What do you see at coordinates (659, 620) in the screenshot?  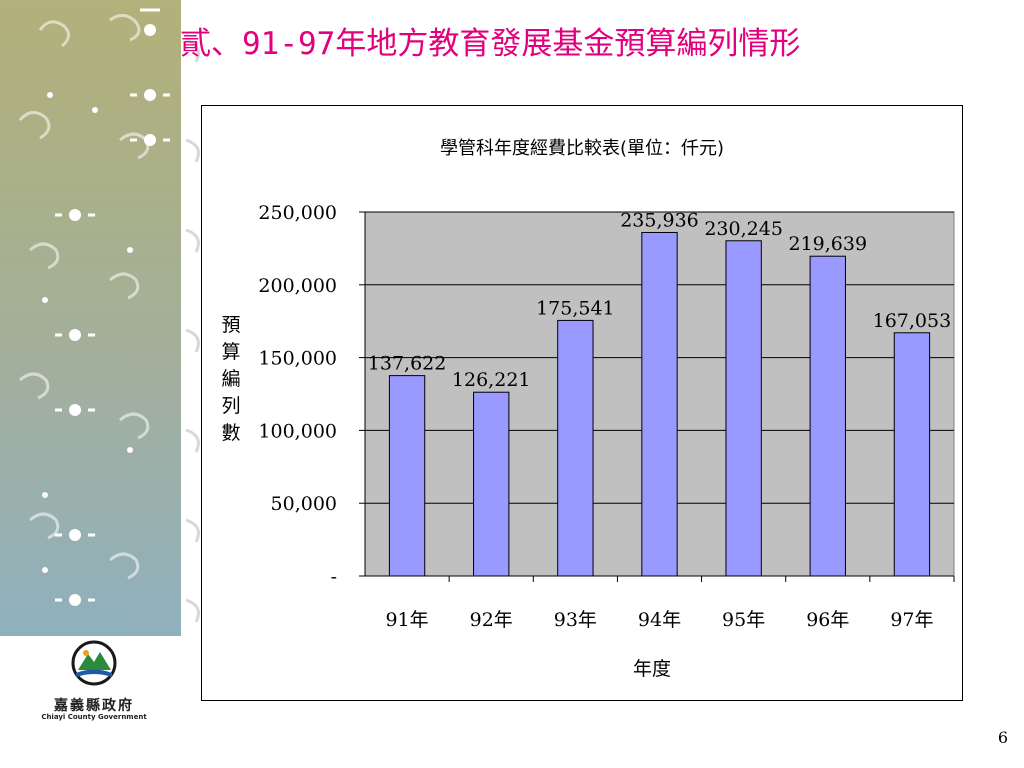 I see `x-tick-label: 94年` at bounding box center [659, 620].